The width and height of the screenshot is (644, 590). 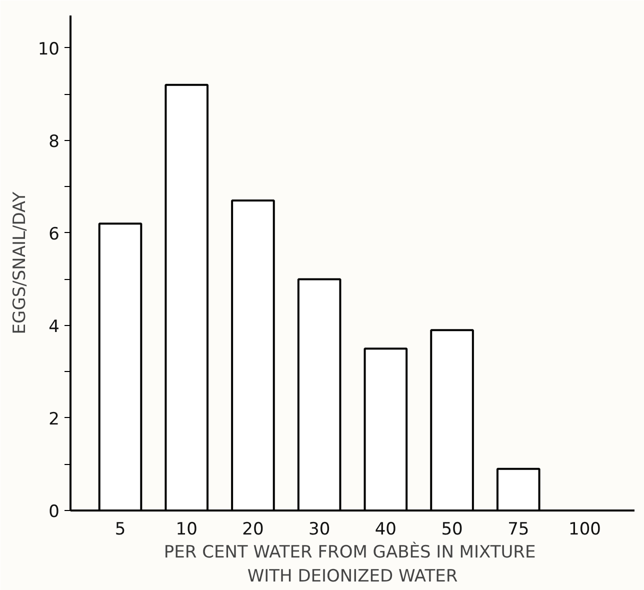 I want to click on x-tick-label: 30, so click(x=319, y=530).